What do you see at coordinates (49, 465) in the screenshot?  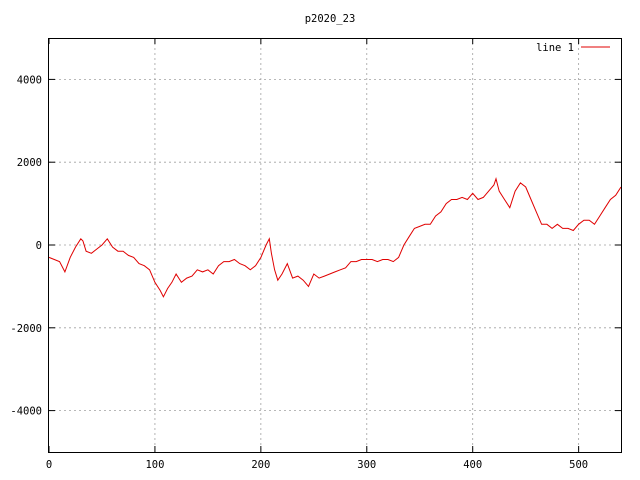 I see `x-tick-label: 0` at bounding box center [49, 465].